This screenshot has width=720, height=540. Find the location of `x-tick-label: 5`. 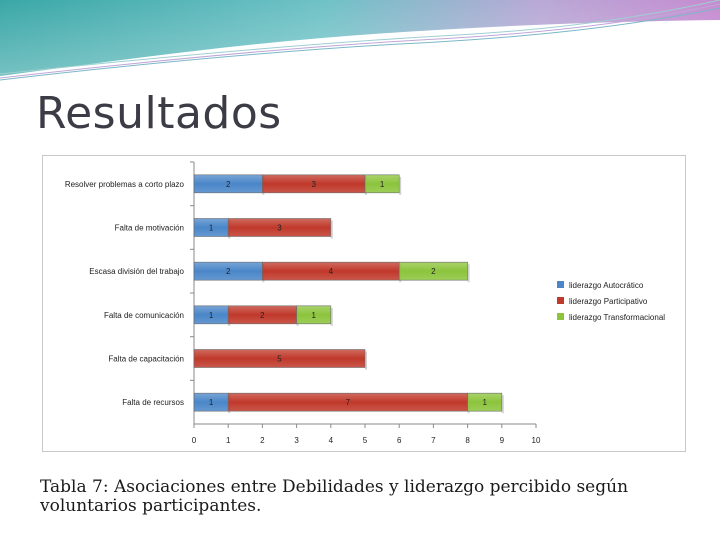

x-tick-label: 5 is located at coordinates (365, 440).